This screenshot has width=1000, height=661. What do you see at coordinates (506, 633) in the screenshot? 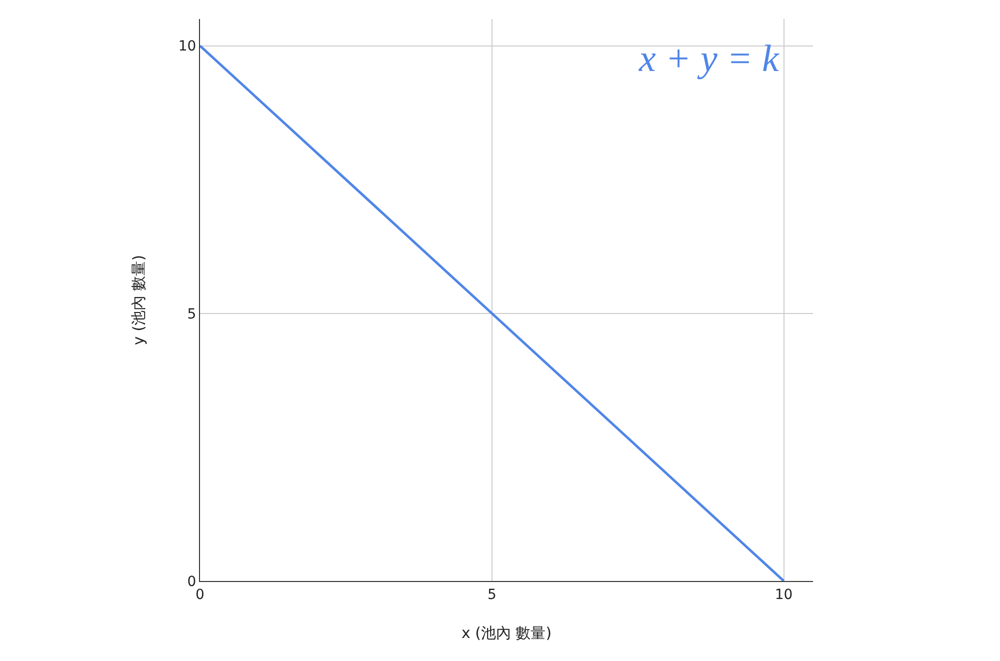
I see `x-axis-title: x (池內 數量)` at bounding box center [506, 633].